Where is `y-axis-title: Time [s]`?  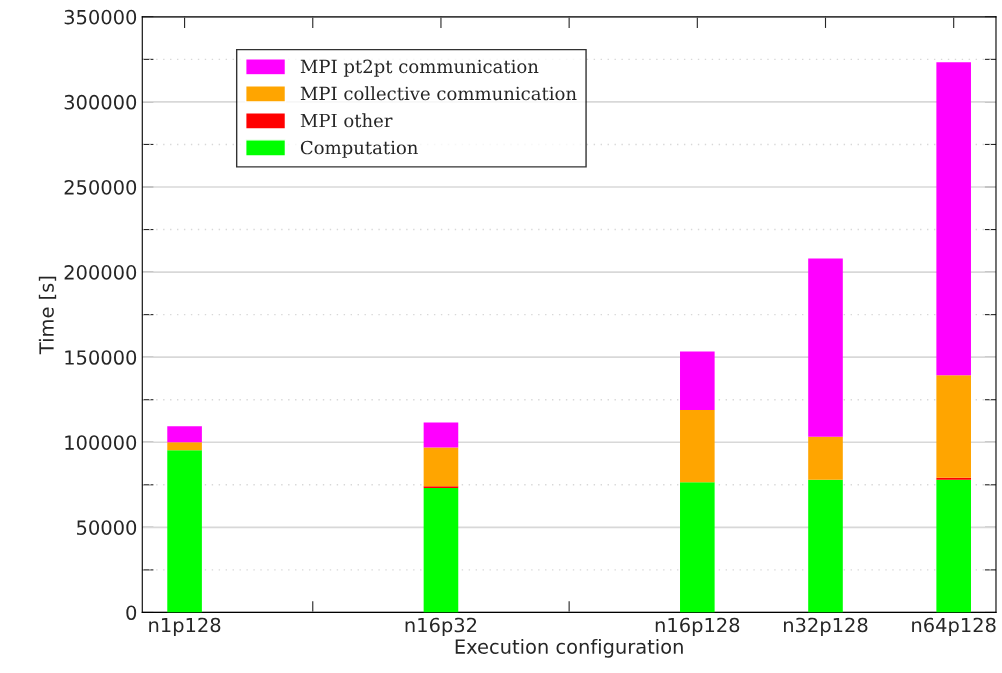 y-axis-title: Time [s] is located at coordinates (47, 315).